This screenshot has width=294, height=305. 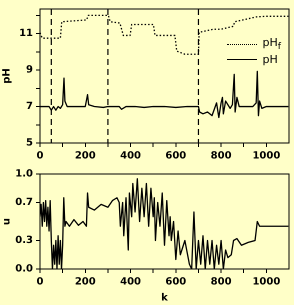 What do you see at coordinates (271, 44) in the screenshot?
I see `legend-label: pH$_{f}$` at bounding box center [271, 44].